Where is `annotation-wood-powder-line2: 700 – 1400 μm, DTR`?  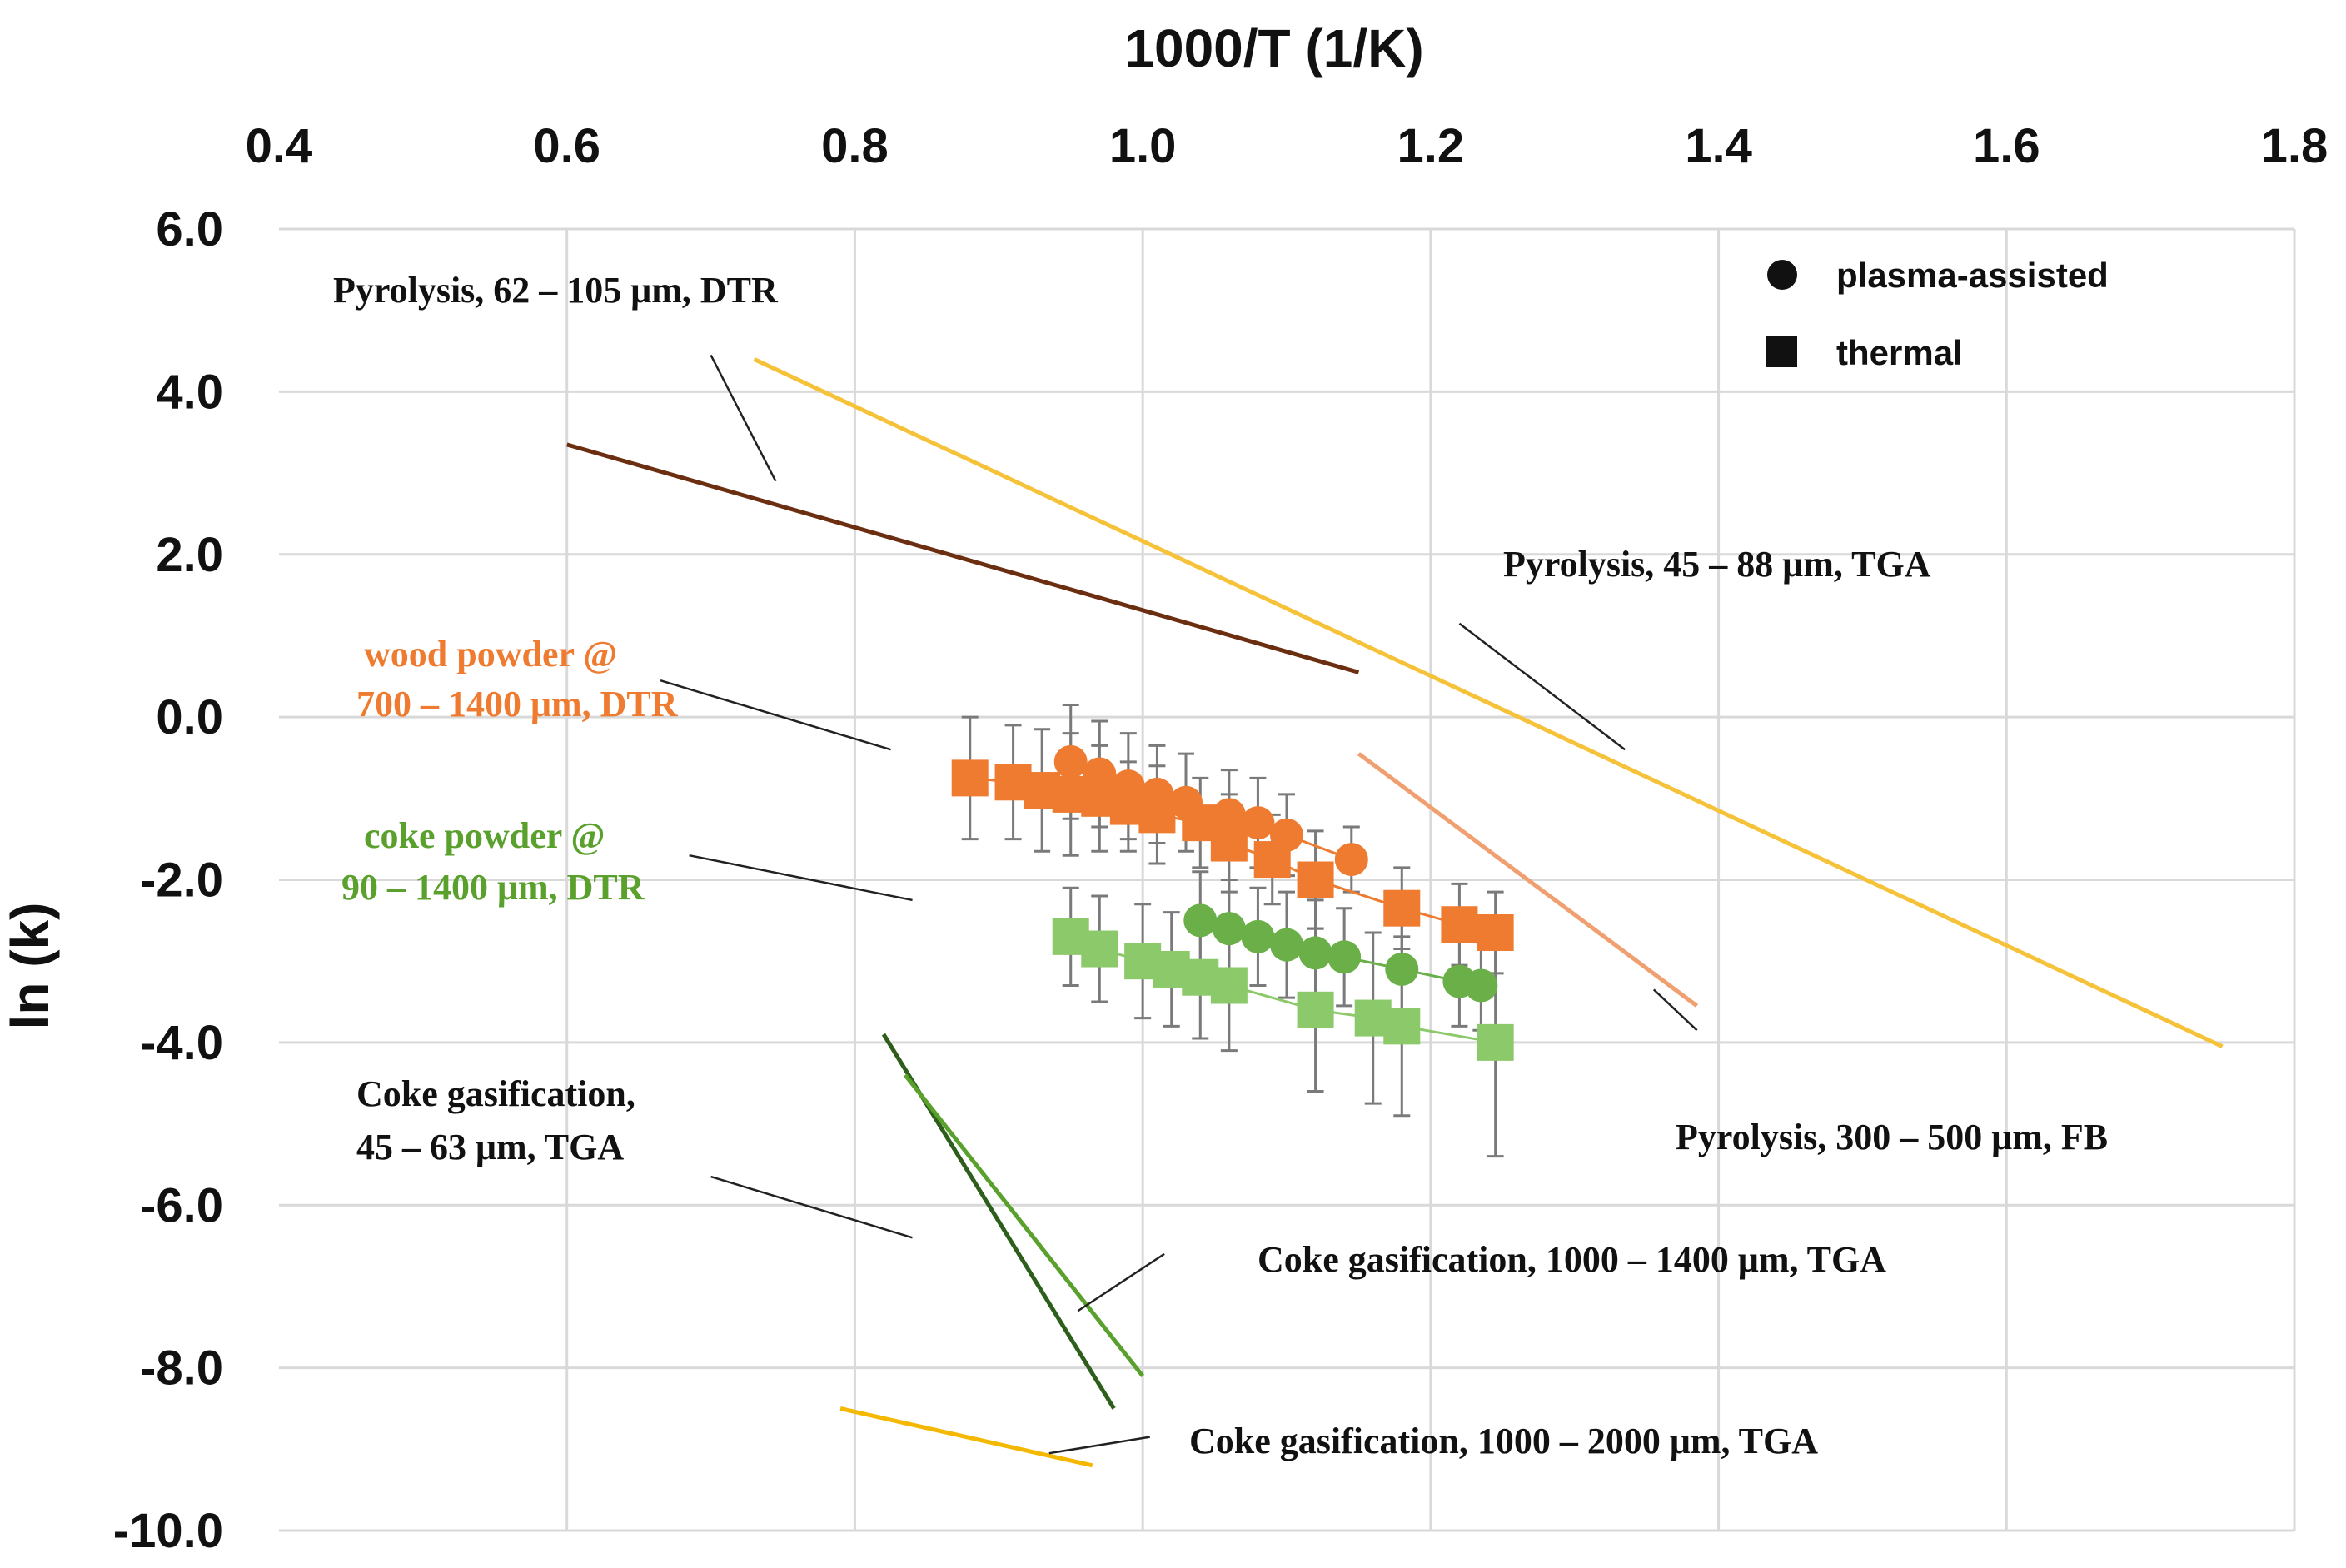 annotation-wood-powder-line2: 700 – 1400 μm, DTR is located at coordinates (517, 704).